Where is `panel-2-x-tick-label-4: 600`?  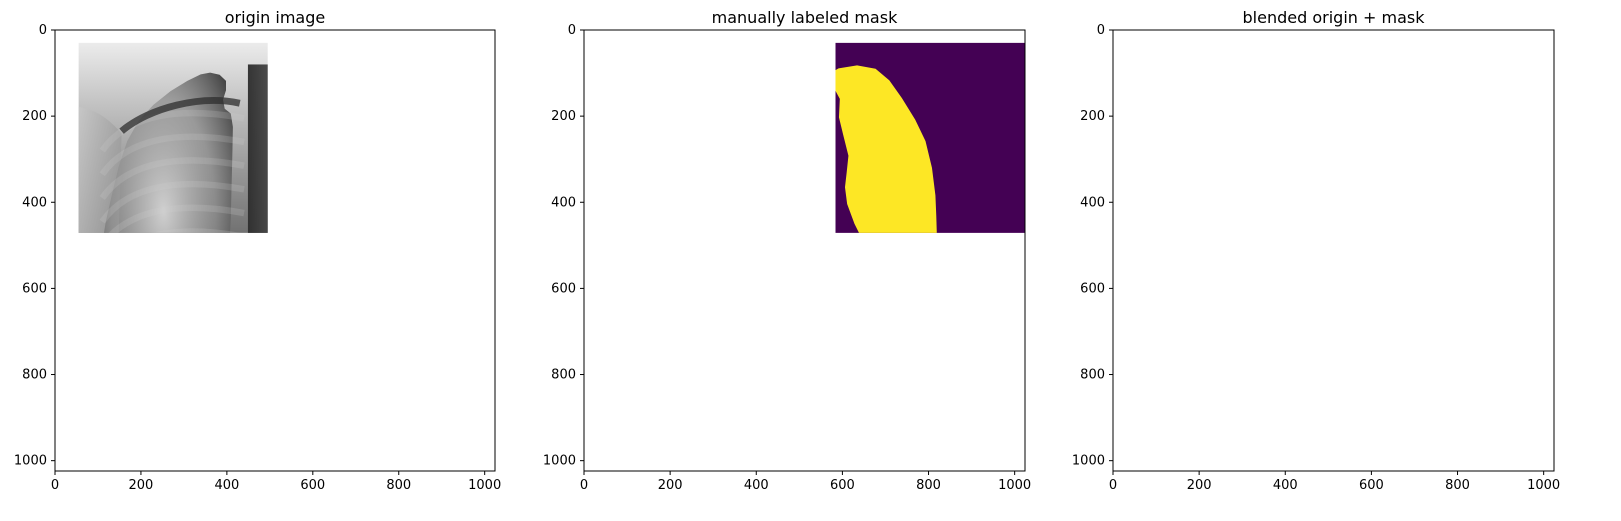
panel-2-x-tick-label-4: 600 is located at coordinates (842, 485).